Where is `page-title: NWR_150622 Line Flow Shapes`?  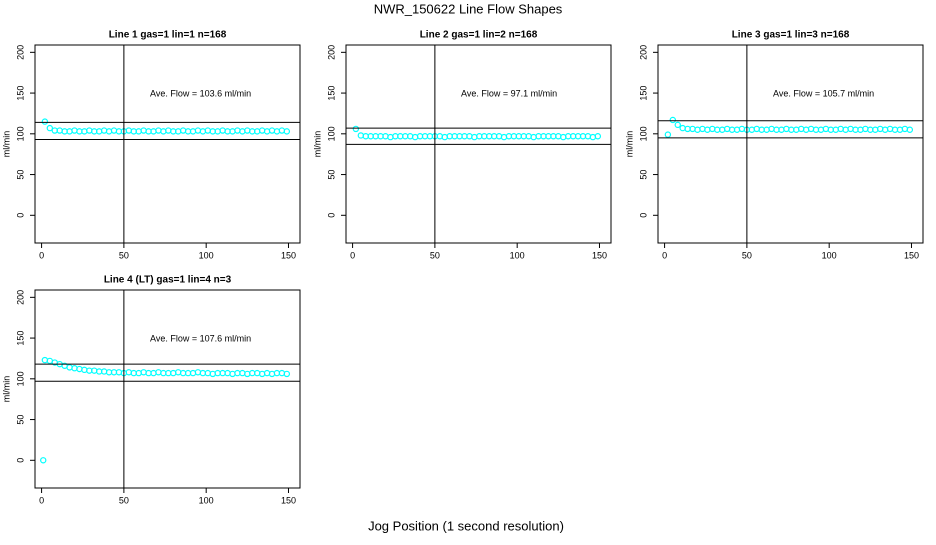
page-title: NWR_150622 Line Flow Shapes is located at coordinates (468, 8).